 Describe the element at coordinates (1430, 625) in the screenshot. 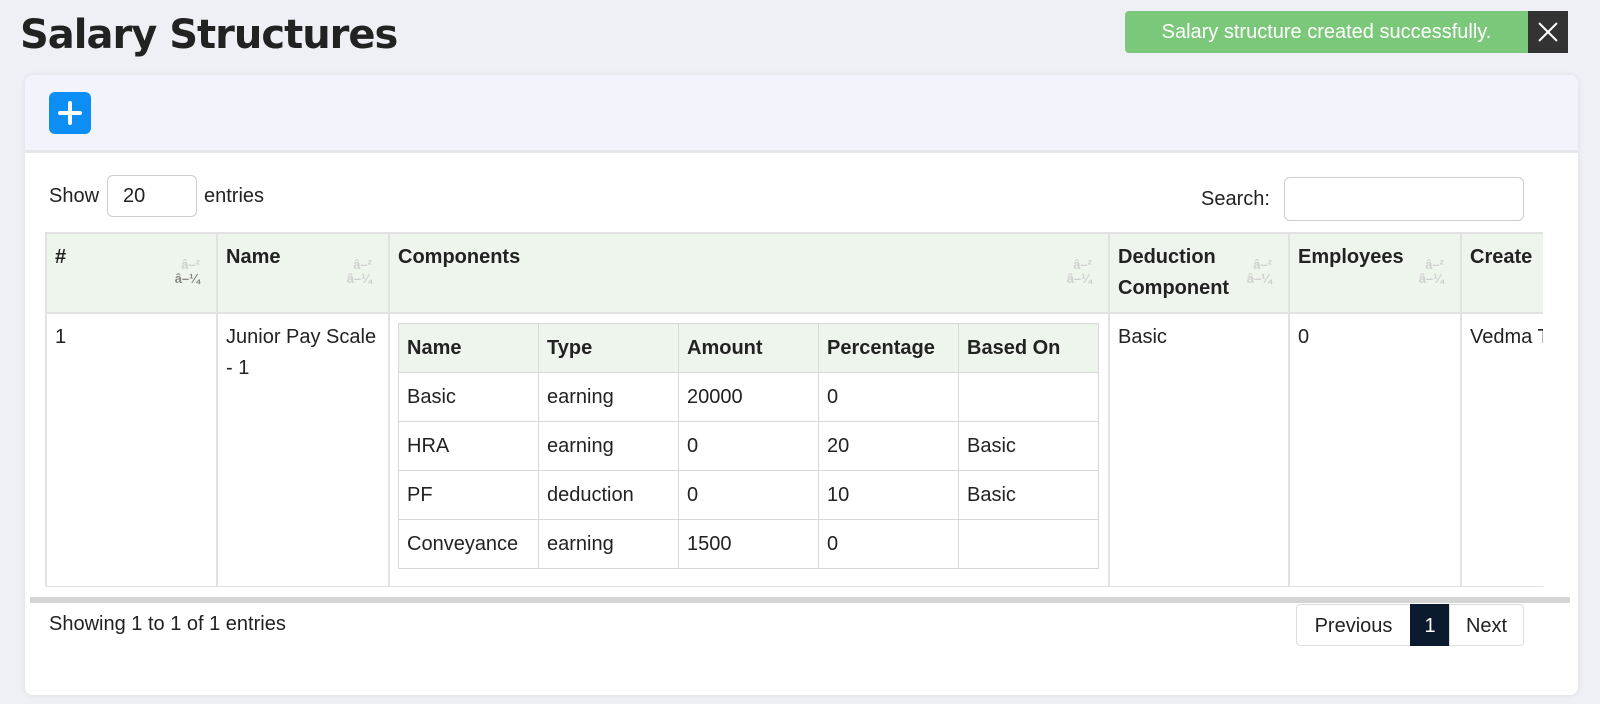

I see `page-button: 1` at that location.